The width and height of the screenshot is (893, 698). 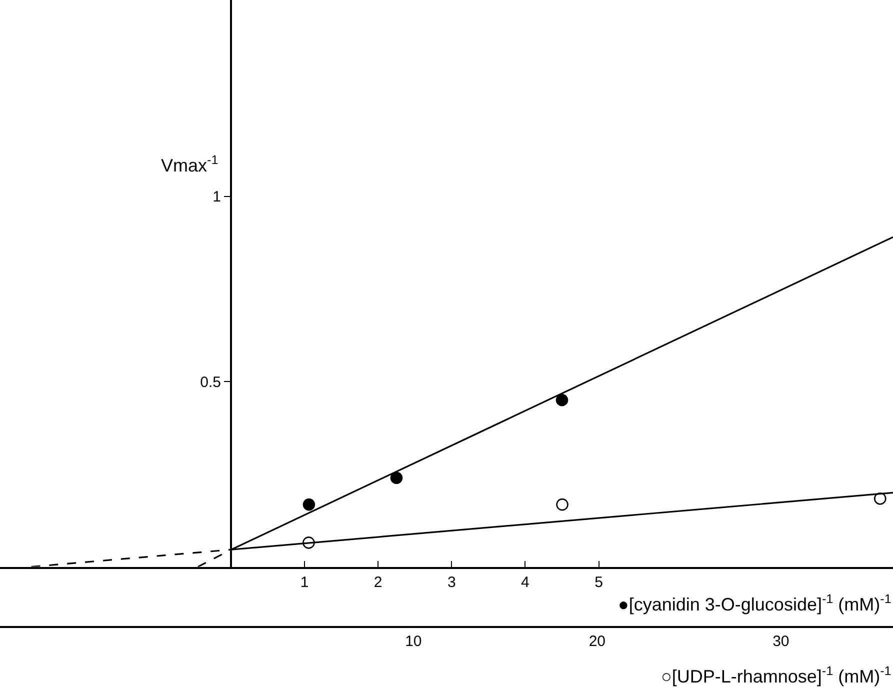 I want to click on x-tick-label: 2, so click(x=378, y=582).